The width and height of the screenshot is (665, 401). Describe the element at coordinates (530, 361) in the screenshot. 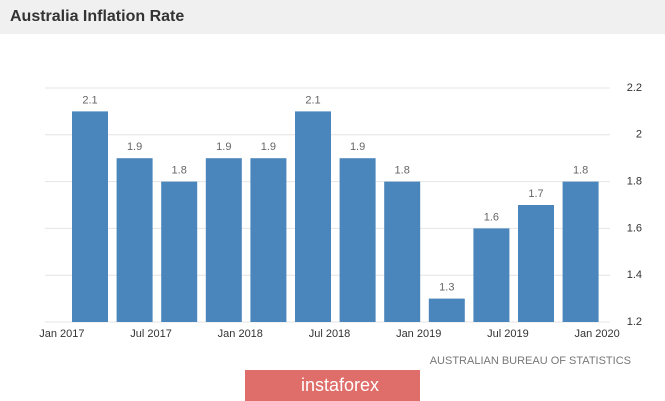

I see `source: AUSTRALIAN BUREAU OF STATISTICS` at that location.